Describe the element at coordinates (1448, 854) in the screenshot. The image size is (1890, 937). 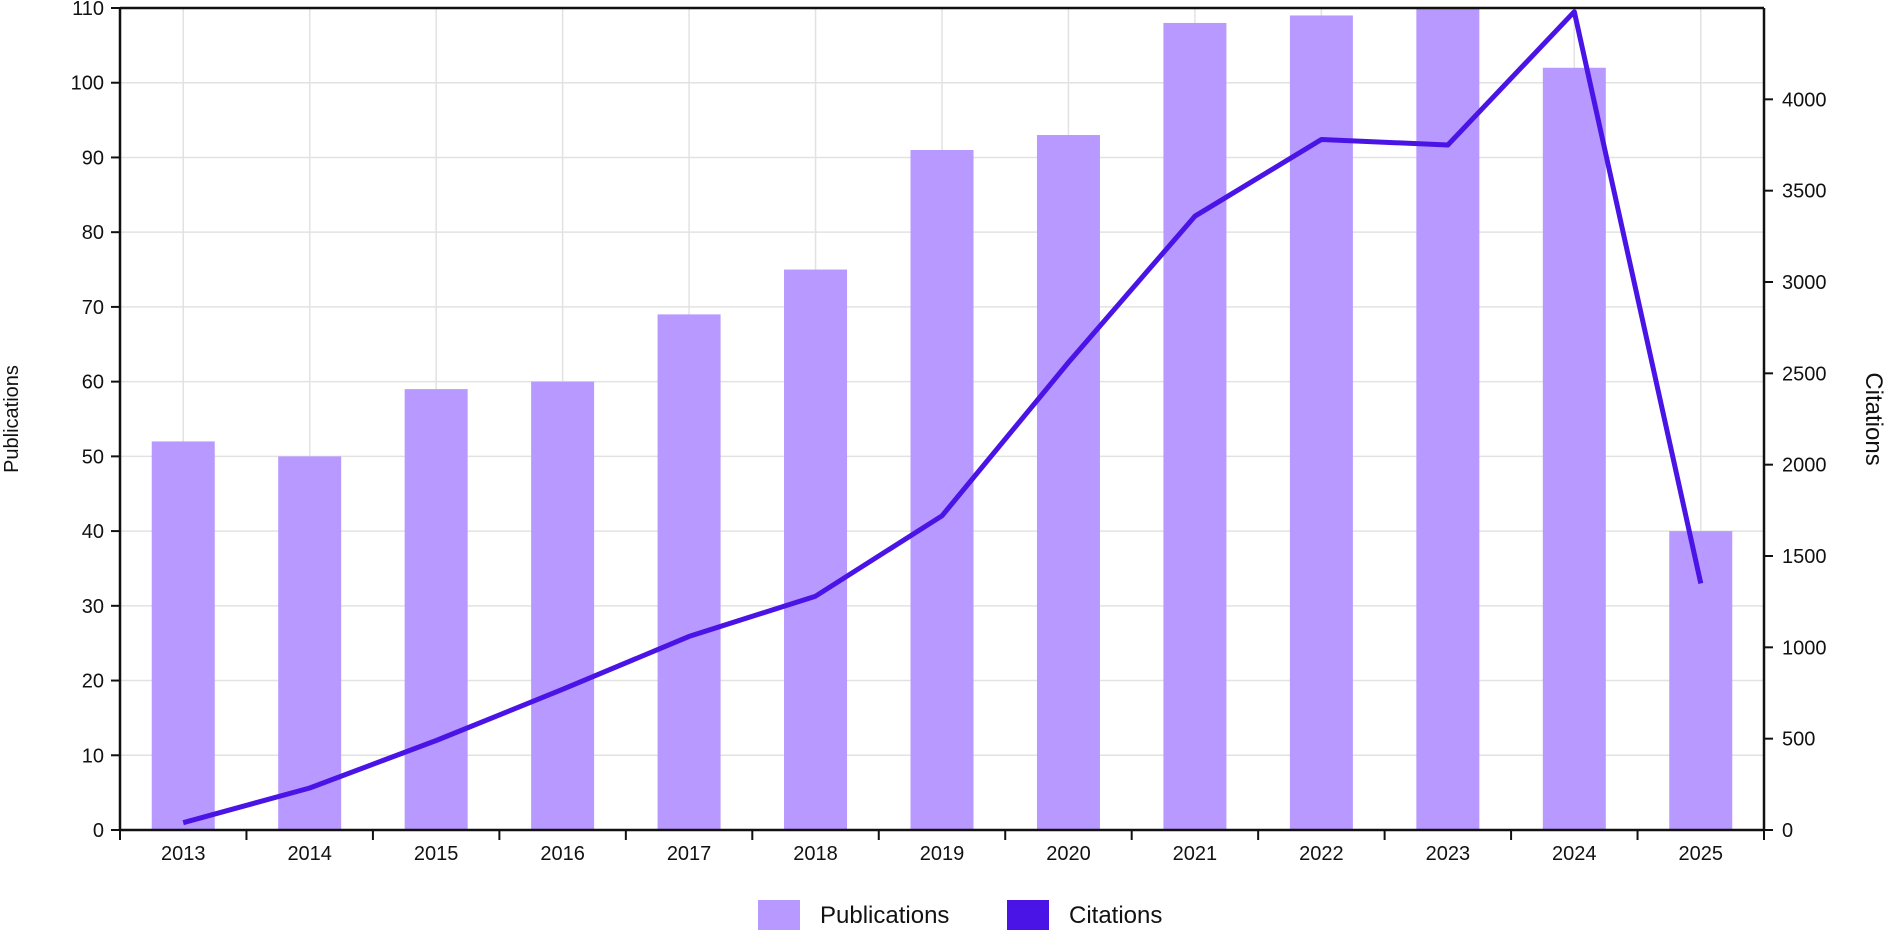
I see `x-tick-label: 2023` at that location.